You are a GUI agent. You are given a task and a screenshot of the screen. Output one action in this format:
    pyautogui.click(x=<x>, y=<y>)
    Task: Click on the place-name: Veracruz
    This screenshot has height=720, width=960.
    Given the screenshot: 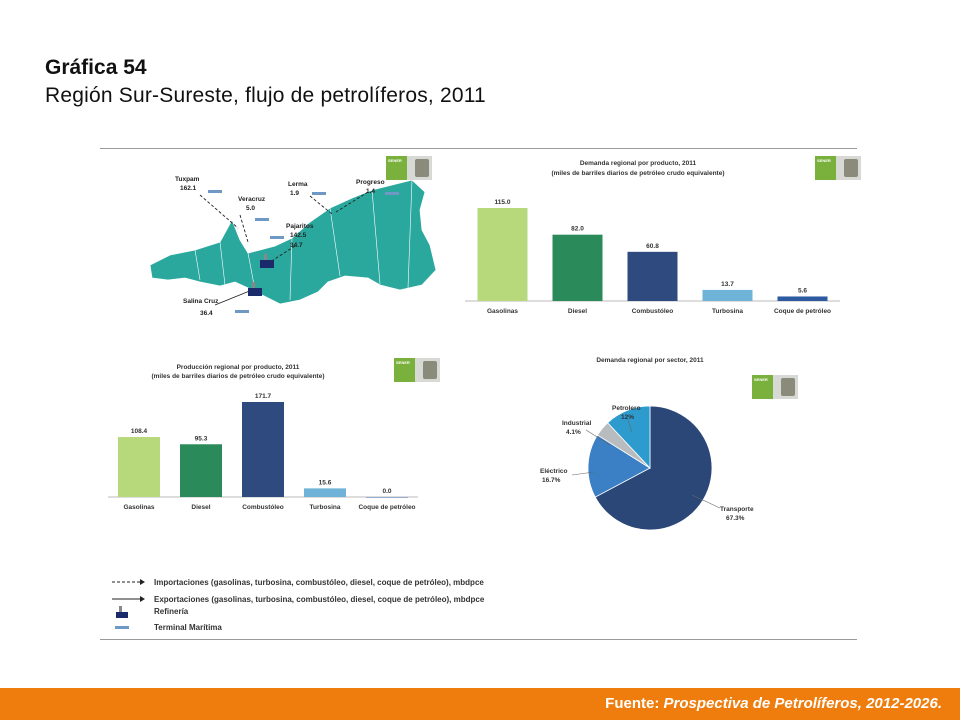 What is the action you would take?
    pyautogui.click(x=252, y=199)
    